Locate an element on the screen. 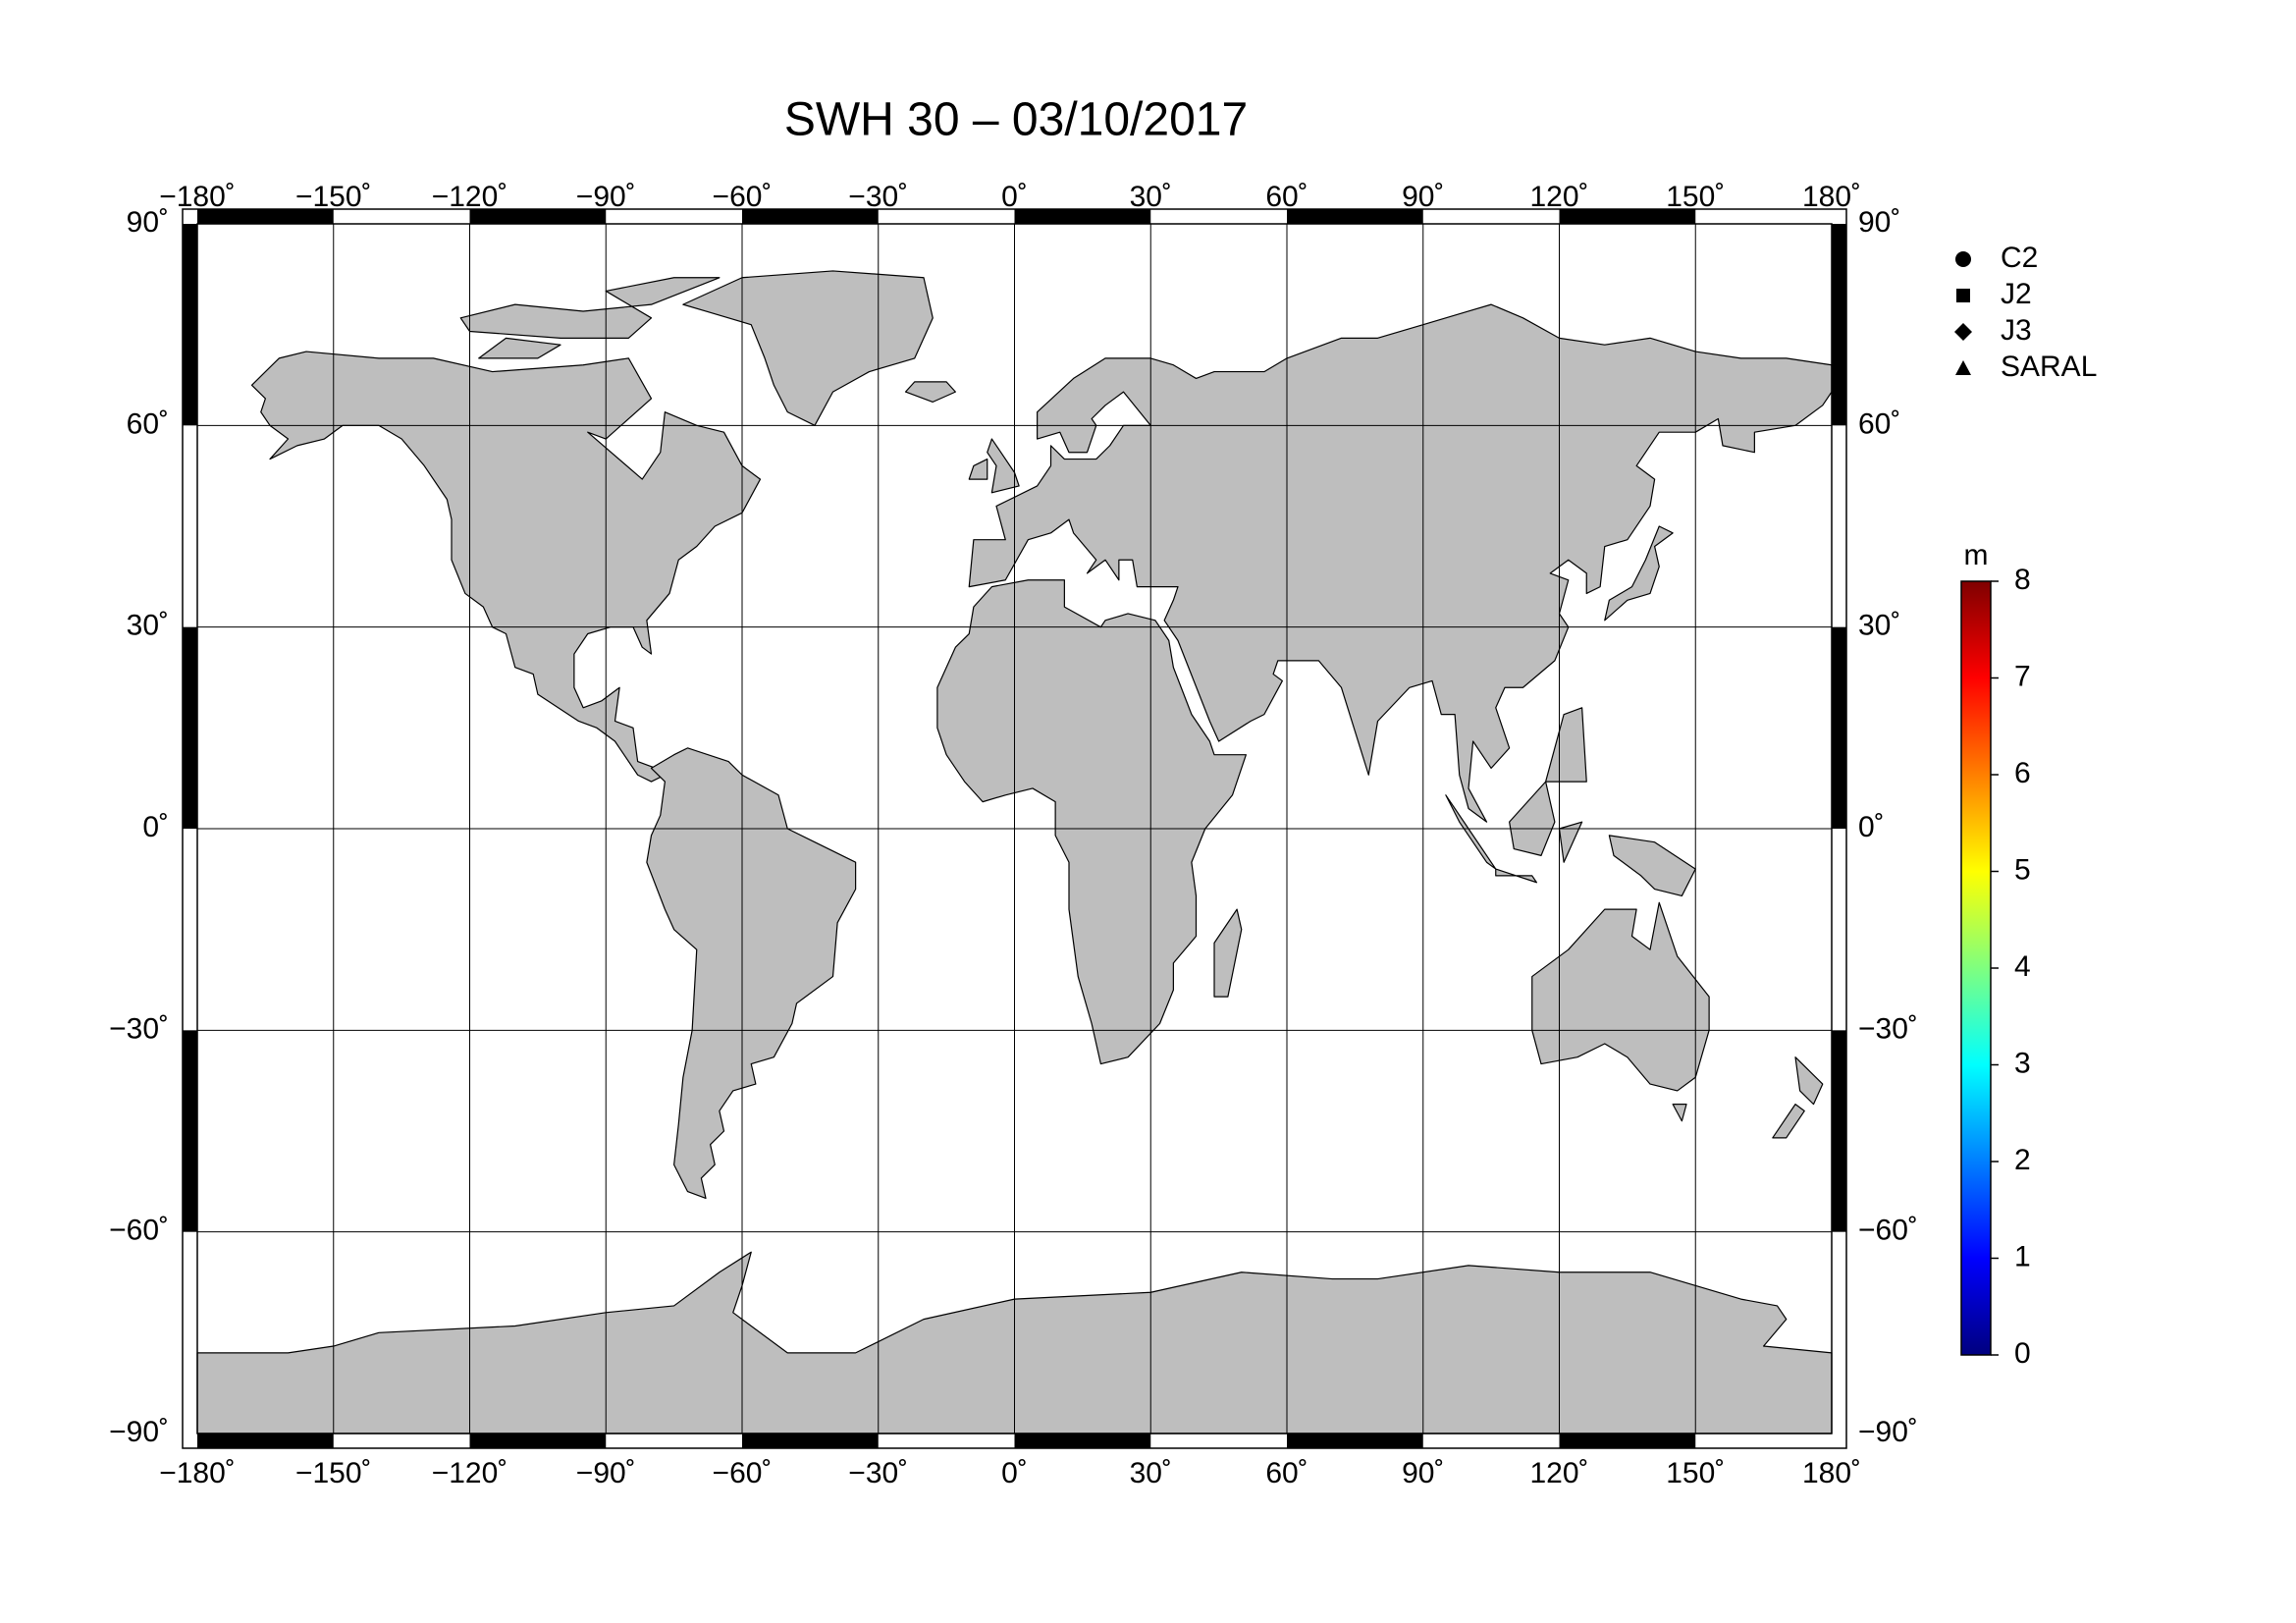  colorbar-ramp is located at coordinates (1976, 968).